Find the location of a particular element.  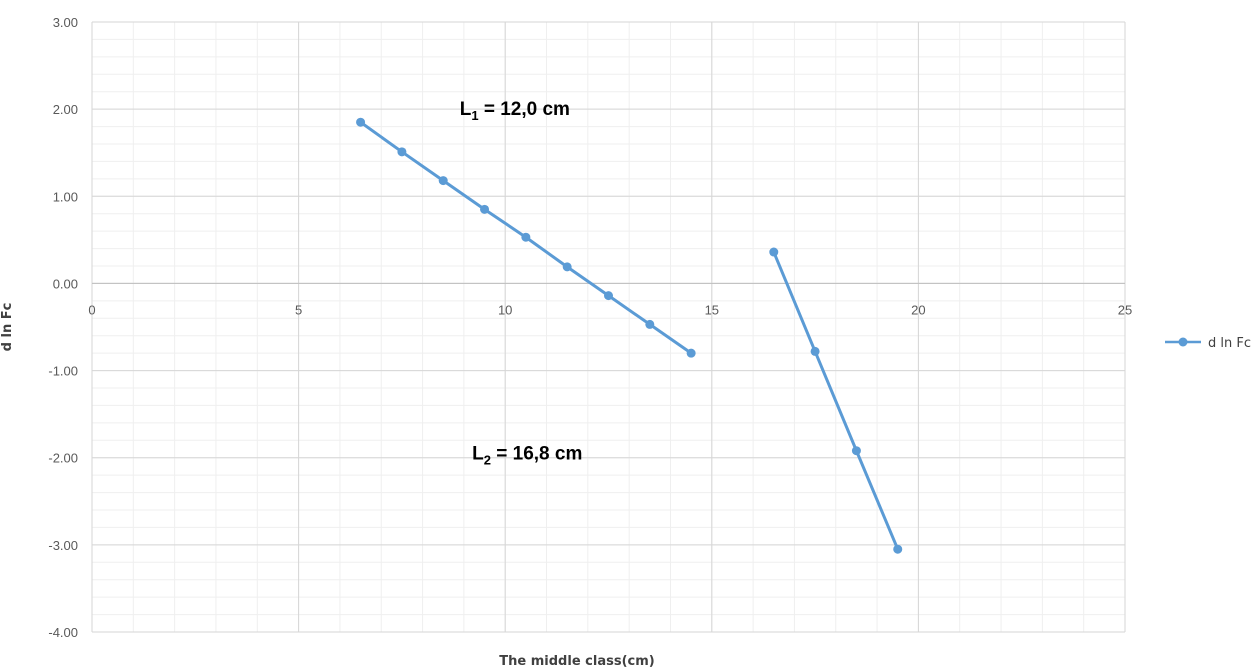

y-tick-label: -3.00 is located at coordinates (63, 545).